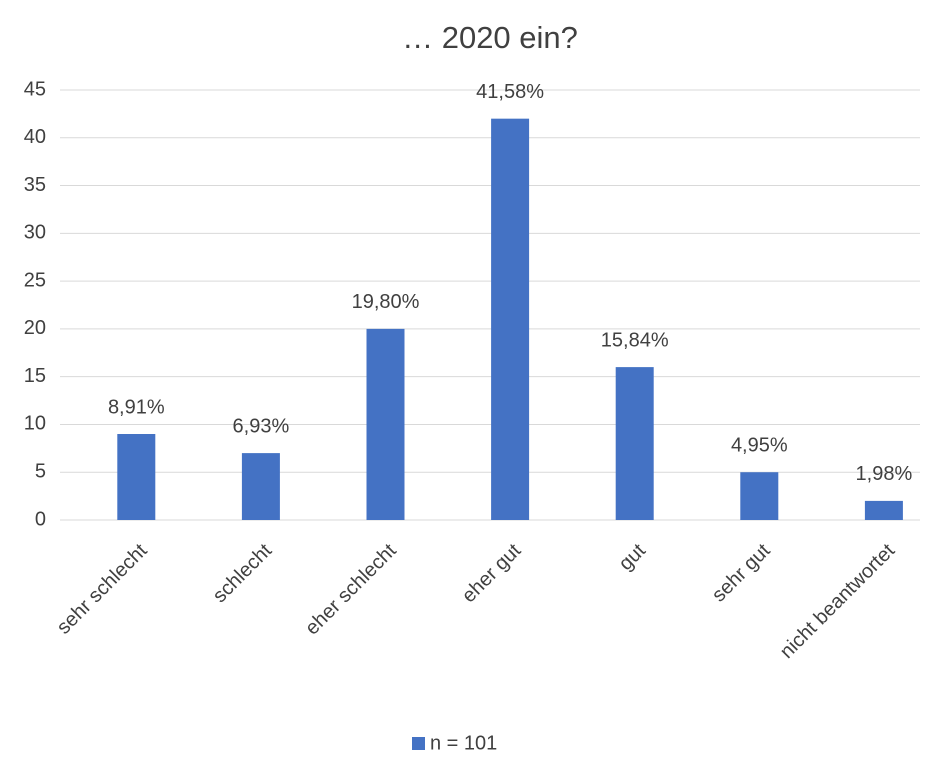 This screenshot has width=932, height=760. What do you see at coordinates (35, 233) in the screenshot?
I see `y-tick-label: 30` at bounding box center [35, 233].